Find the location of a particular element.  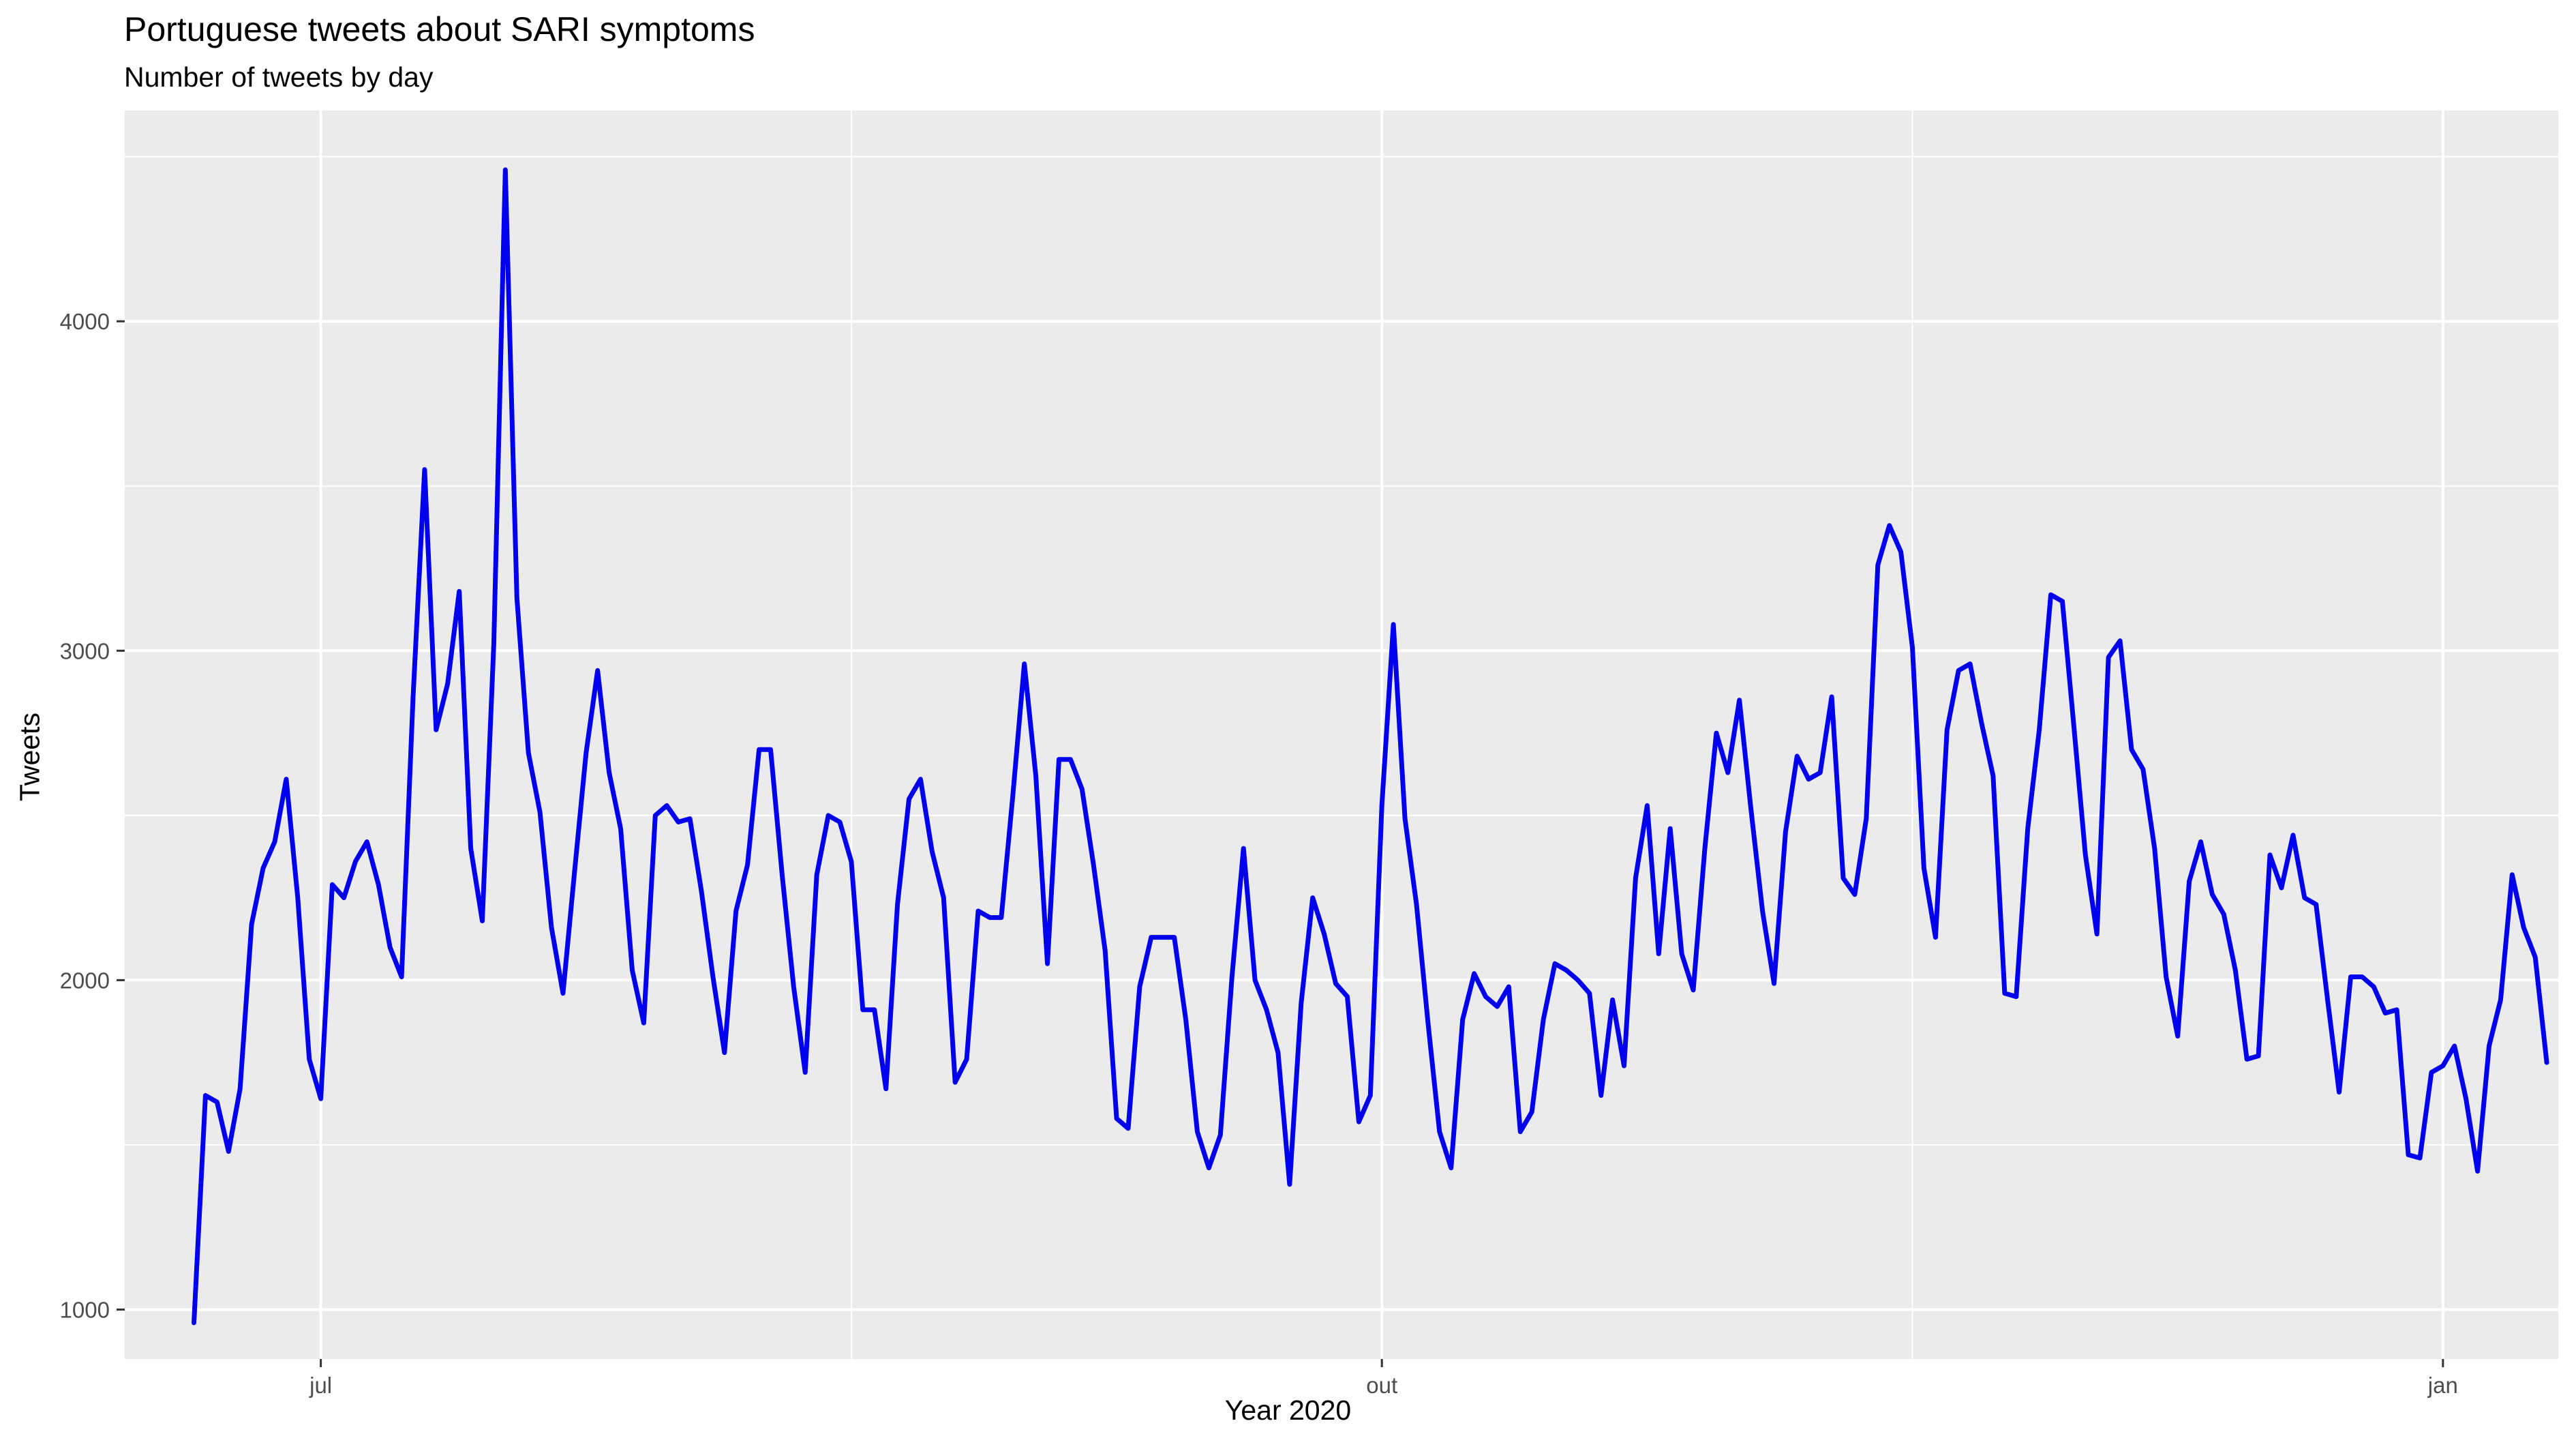

chart-title: Portuguese tweets about SARI symptoms is located at coordinates (440, 29).